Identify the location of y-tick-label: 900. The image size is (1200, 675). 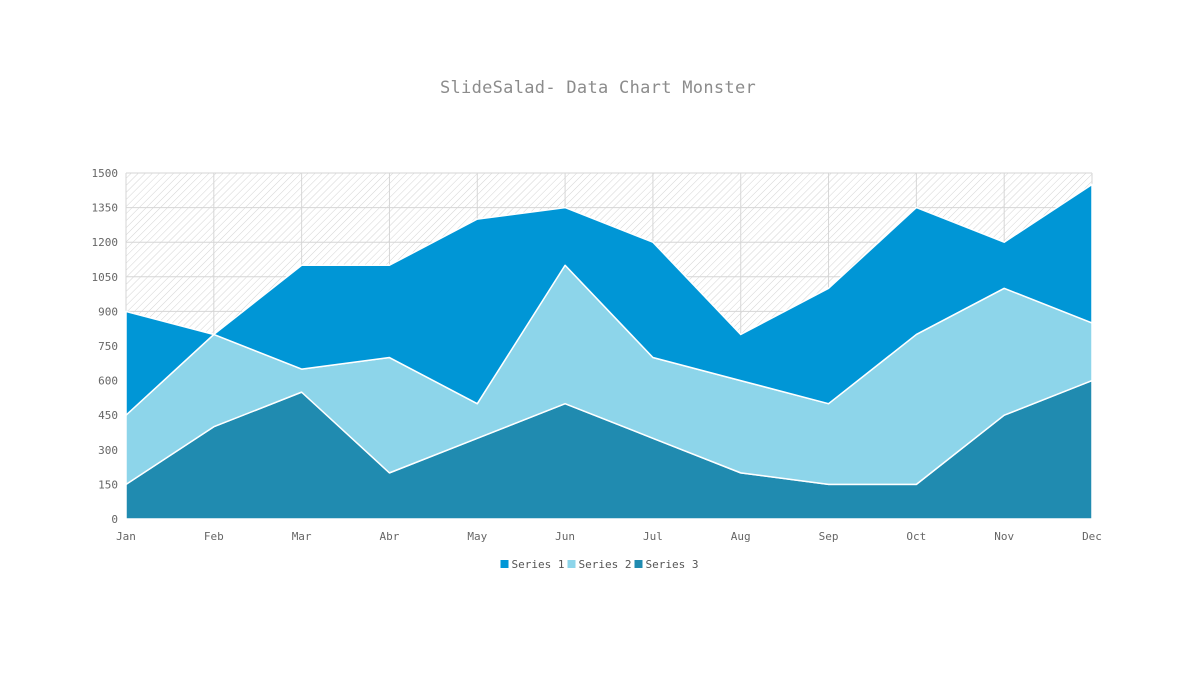
(108, 311).